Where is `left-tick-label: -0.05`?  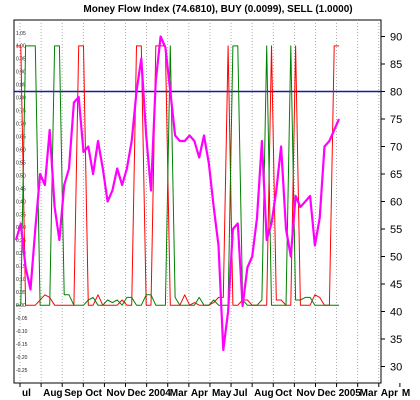
left-tick-label: -0.05 is located at coordinates (22, 319).